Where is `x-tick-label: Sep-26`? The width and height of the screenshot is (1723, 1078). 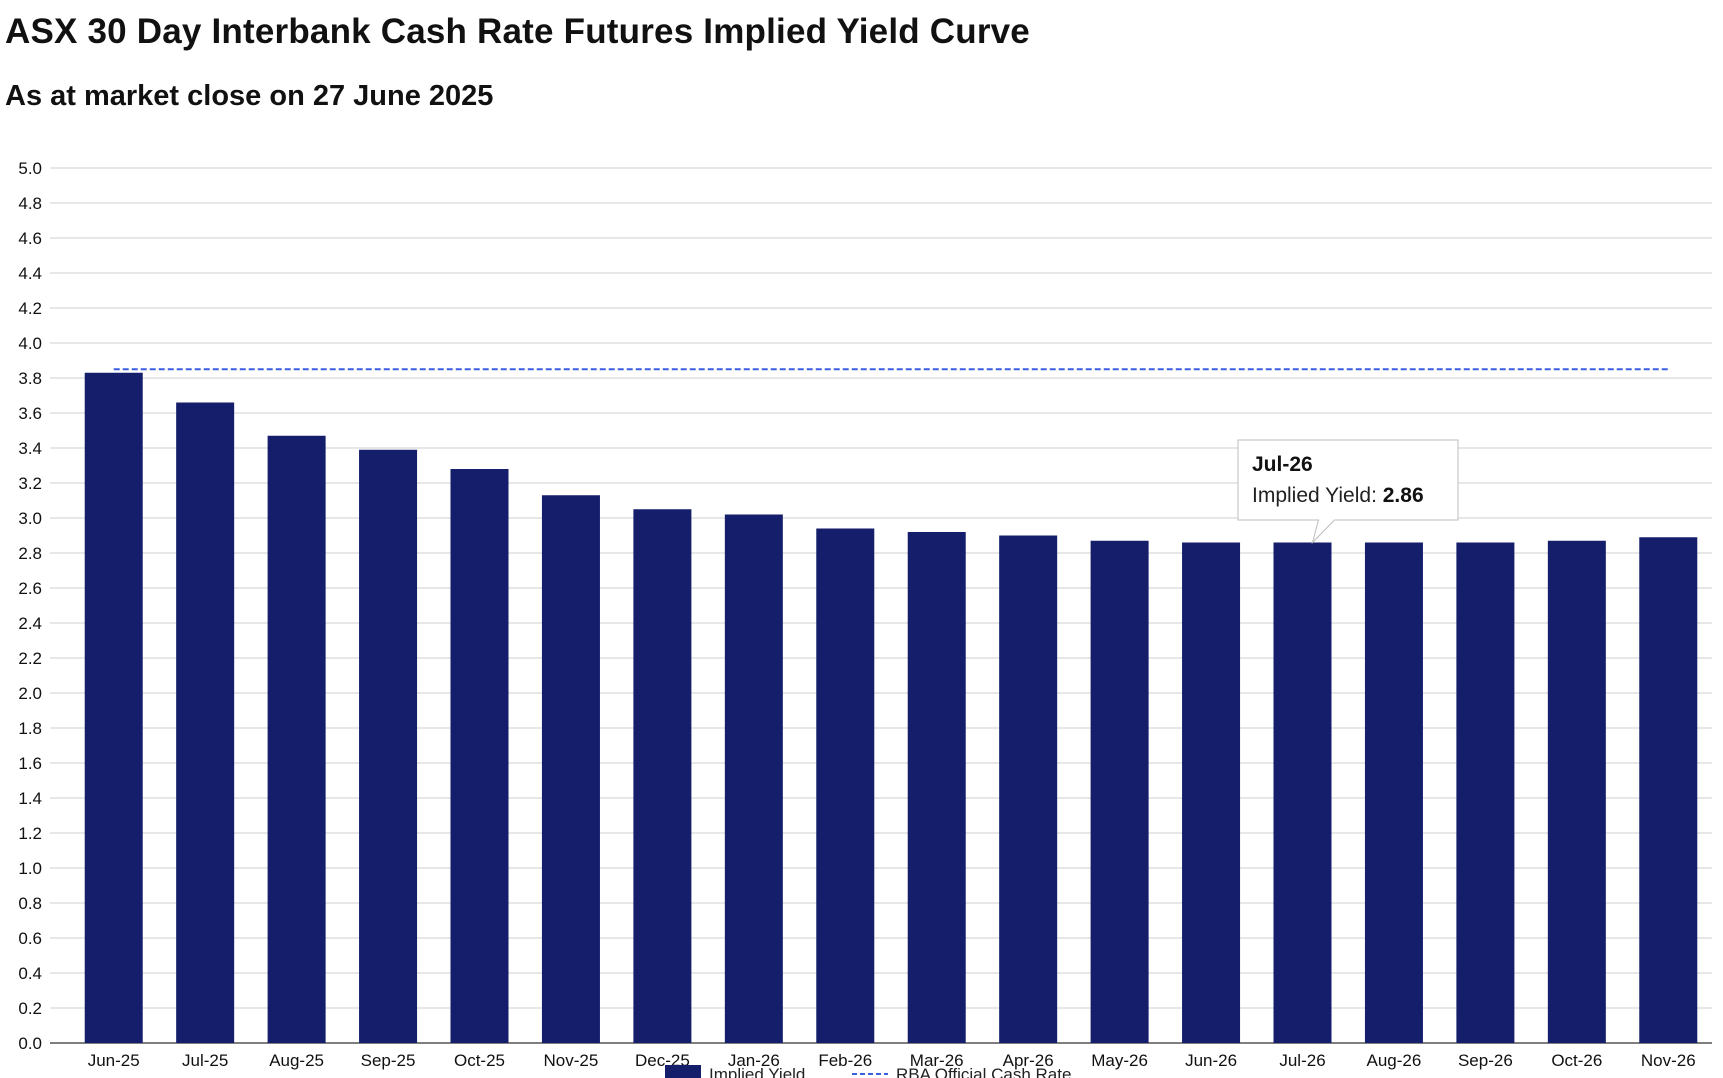
x-tick-label: Sep-26 is located at coordinates (1485, 1060).